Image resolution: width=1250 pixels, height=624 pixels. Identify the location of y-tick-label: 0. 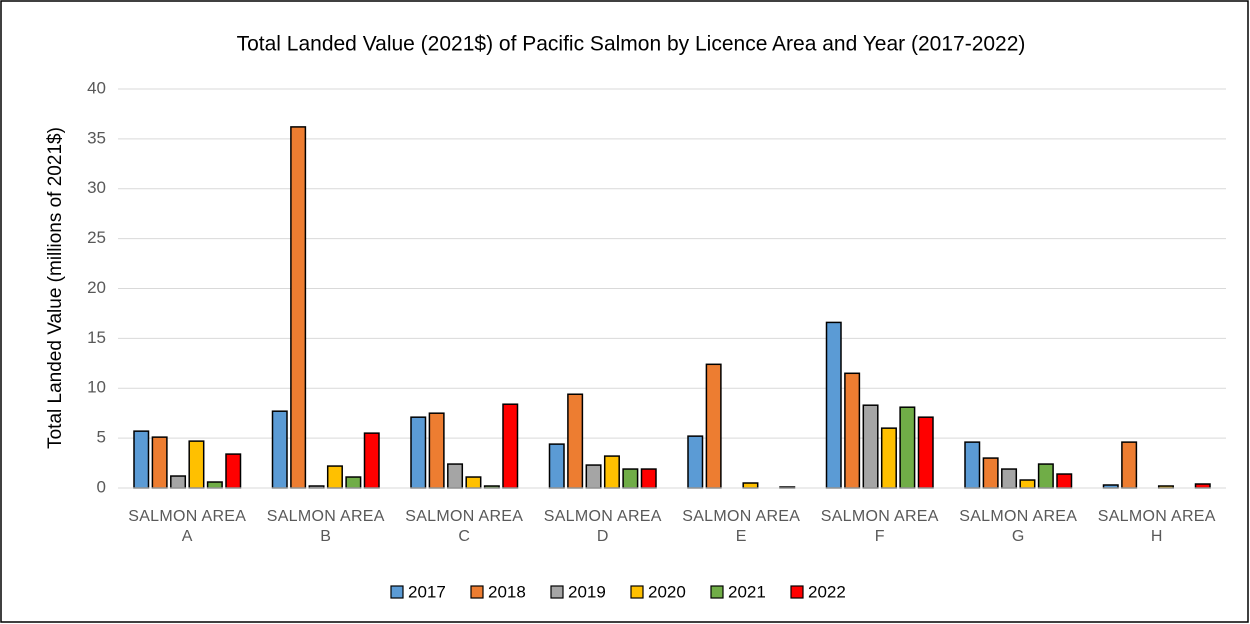
(101, 486).